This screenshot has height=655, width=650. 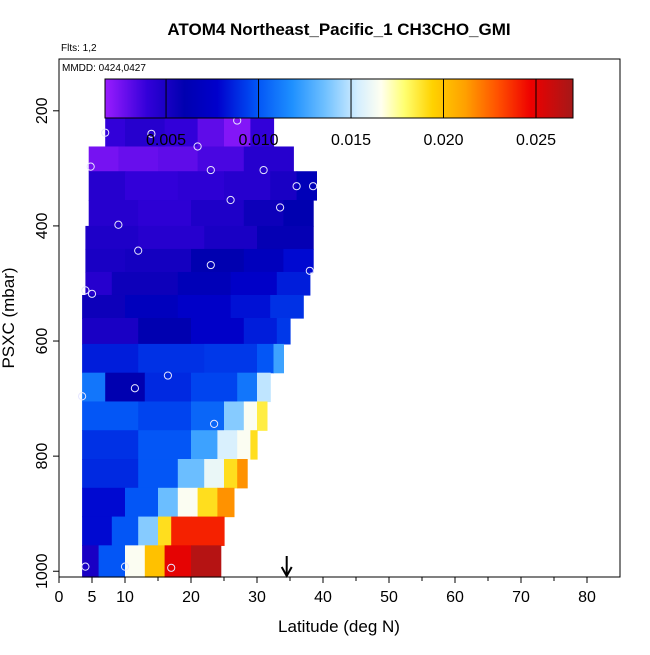 What do you see at coordinates (79, 48) in the screenshot?
I see `flights-label: Flts: 1,2` at bounding box center [79, 48].